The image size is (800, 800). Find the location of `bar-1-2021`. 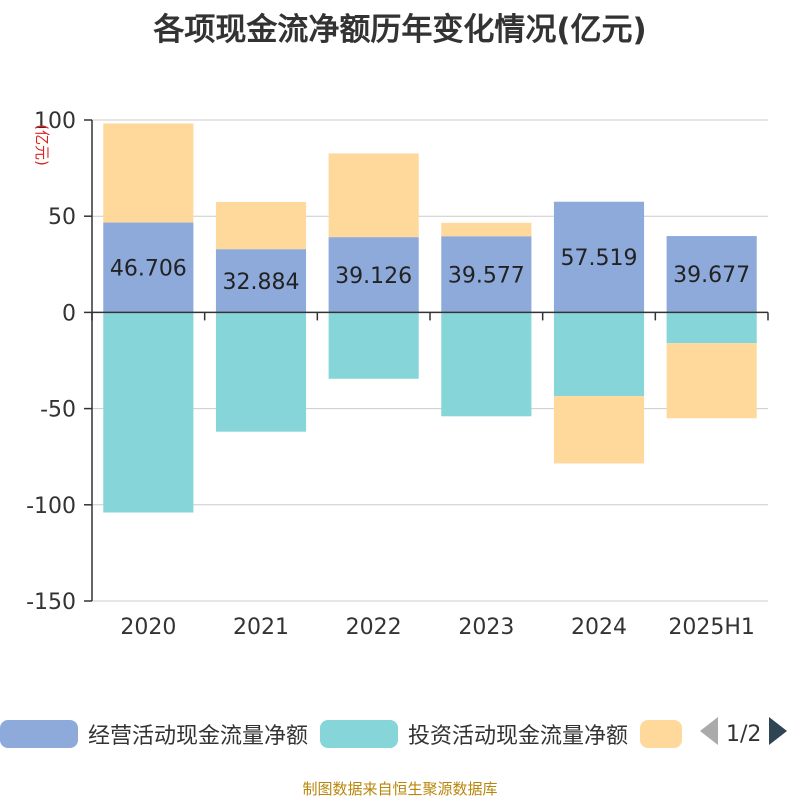

bar-1-2021 is located at coordinates (261, 281).